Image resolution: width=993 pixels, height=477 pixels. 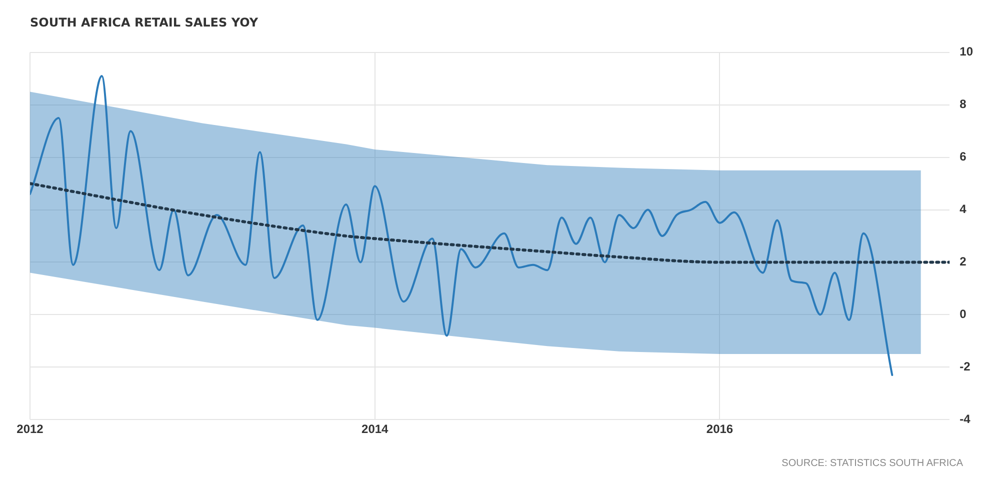 What do you see at coordinates (963, 157) in the screenshot?
I see `y-tick-label: 6` at bounding box center [963, 157].